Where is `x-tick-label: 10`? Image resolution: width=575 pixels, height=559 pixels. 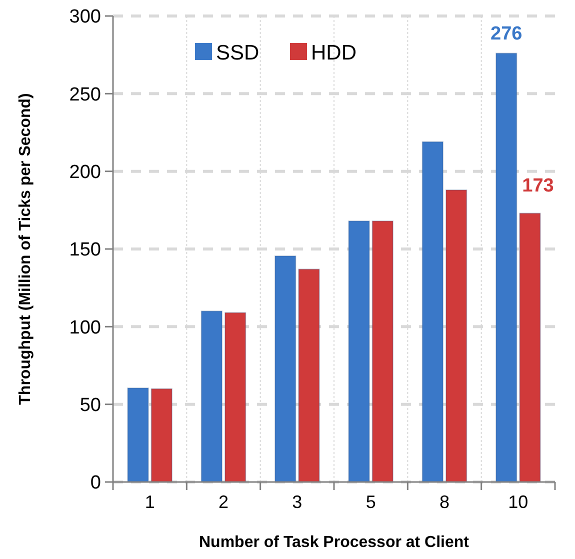
x-tick-label: 10 is located at coordinates (518, 502).